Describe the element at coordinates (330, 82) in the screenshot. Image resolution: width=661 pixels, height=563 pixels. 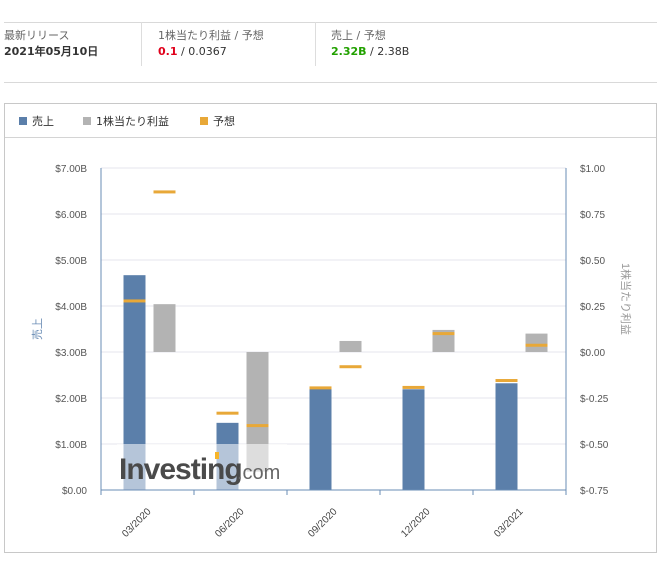
I see `summary-bottom-divider` at that location.